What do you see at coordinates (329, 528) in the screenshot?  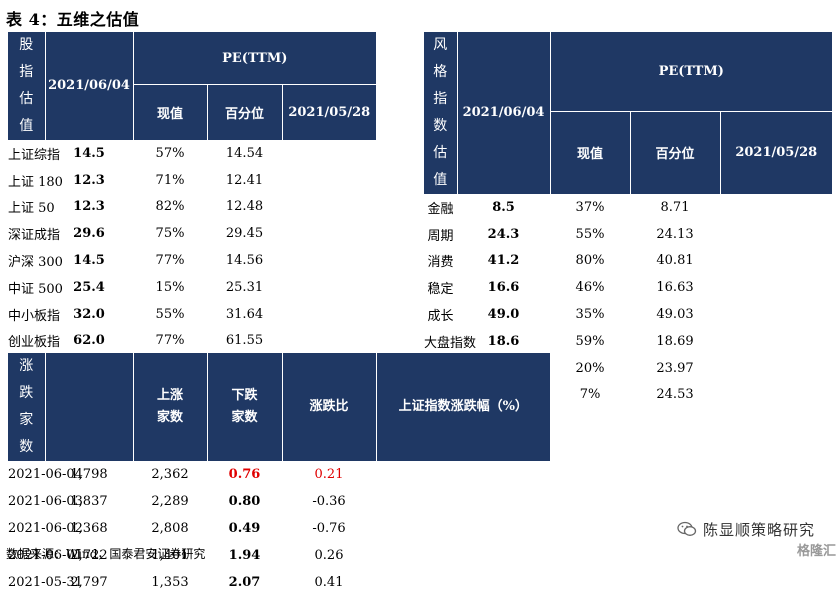 I see `index-change-cell: -0.76` at bounding box center [329, 528].